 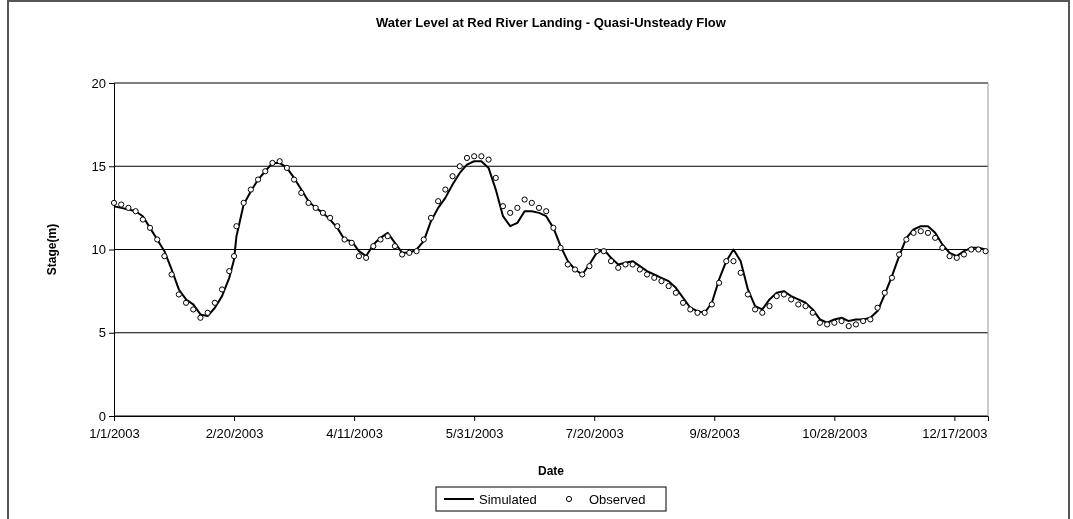 I want to click on y-tick-label: 0, so click(x=102, y=416).